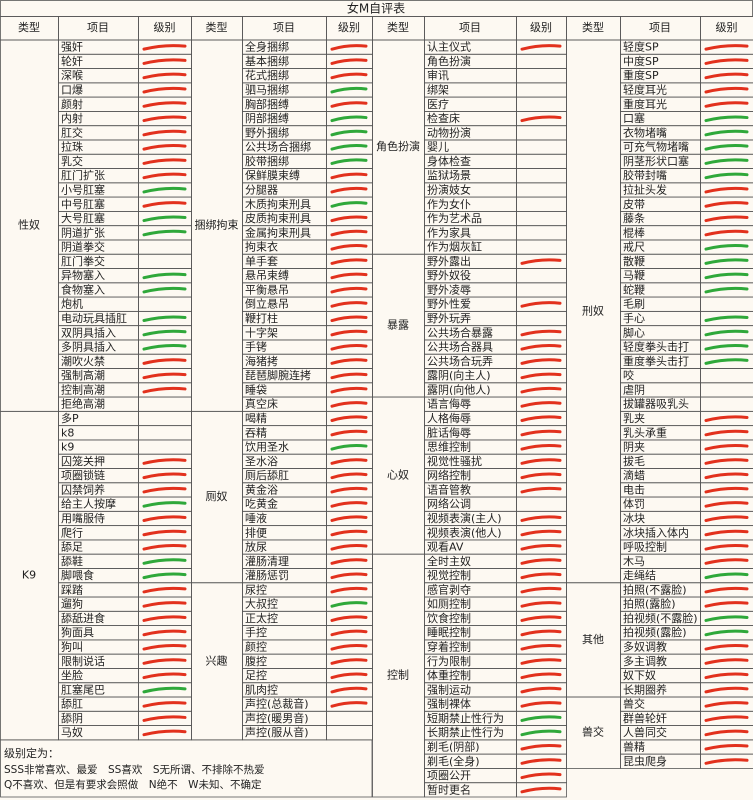 Image resolution: width=753 pixels, height=800 pixels. Describe the element at coordinates (634, 418) in the screenshot. I see `item-label: 乳夹` at that location.